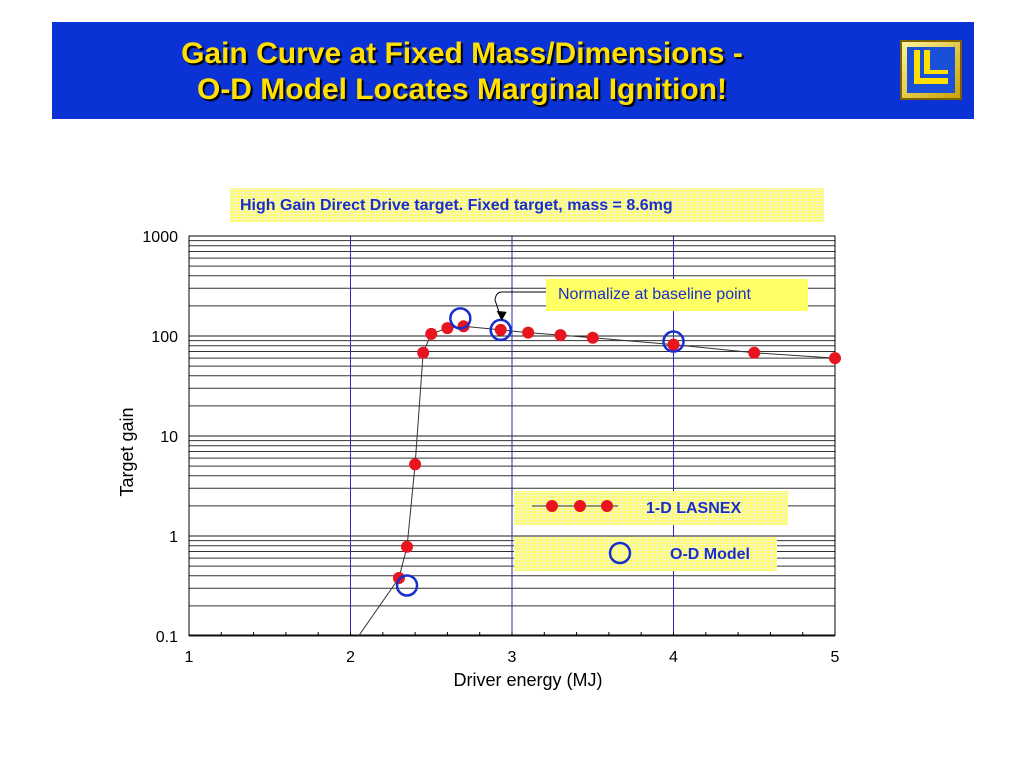 This screenshot has width=1024, height=768. Describe the element at coordinates (164, 337) in the screenshot. I see `y-tick-label: 100` at that location.